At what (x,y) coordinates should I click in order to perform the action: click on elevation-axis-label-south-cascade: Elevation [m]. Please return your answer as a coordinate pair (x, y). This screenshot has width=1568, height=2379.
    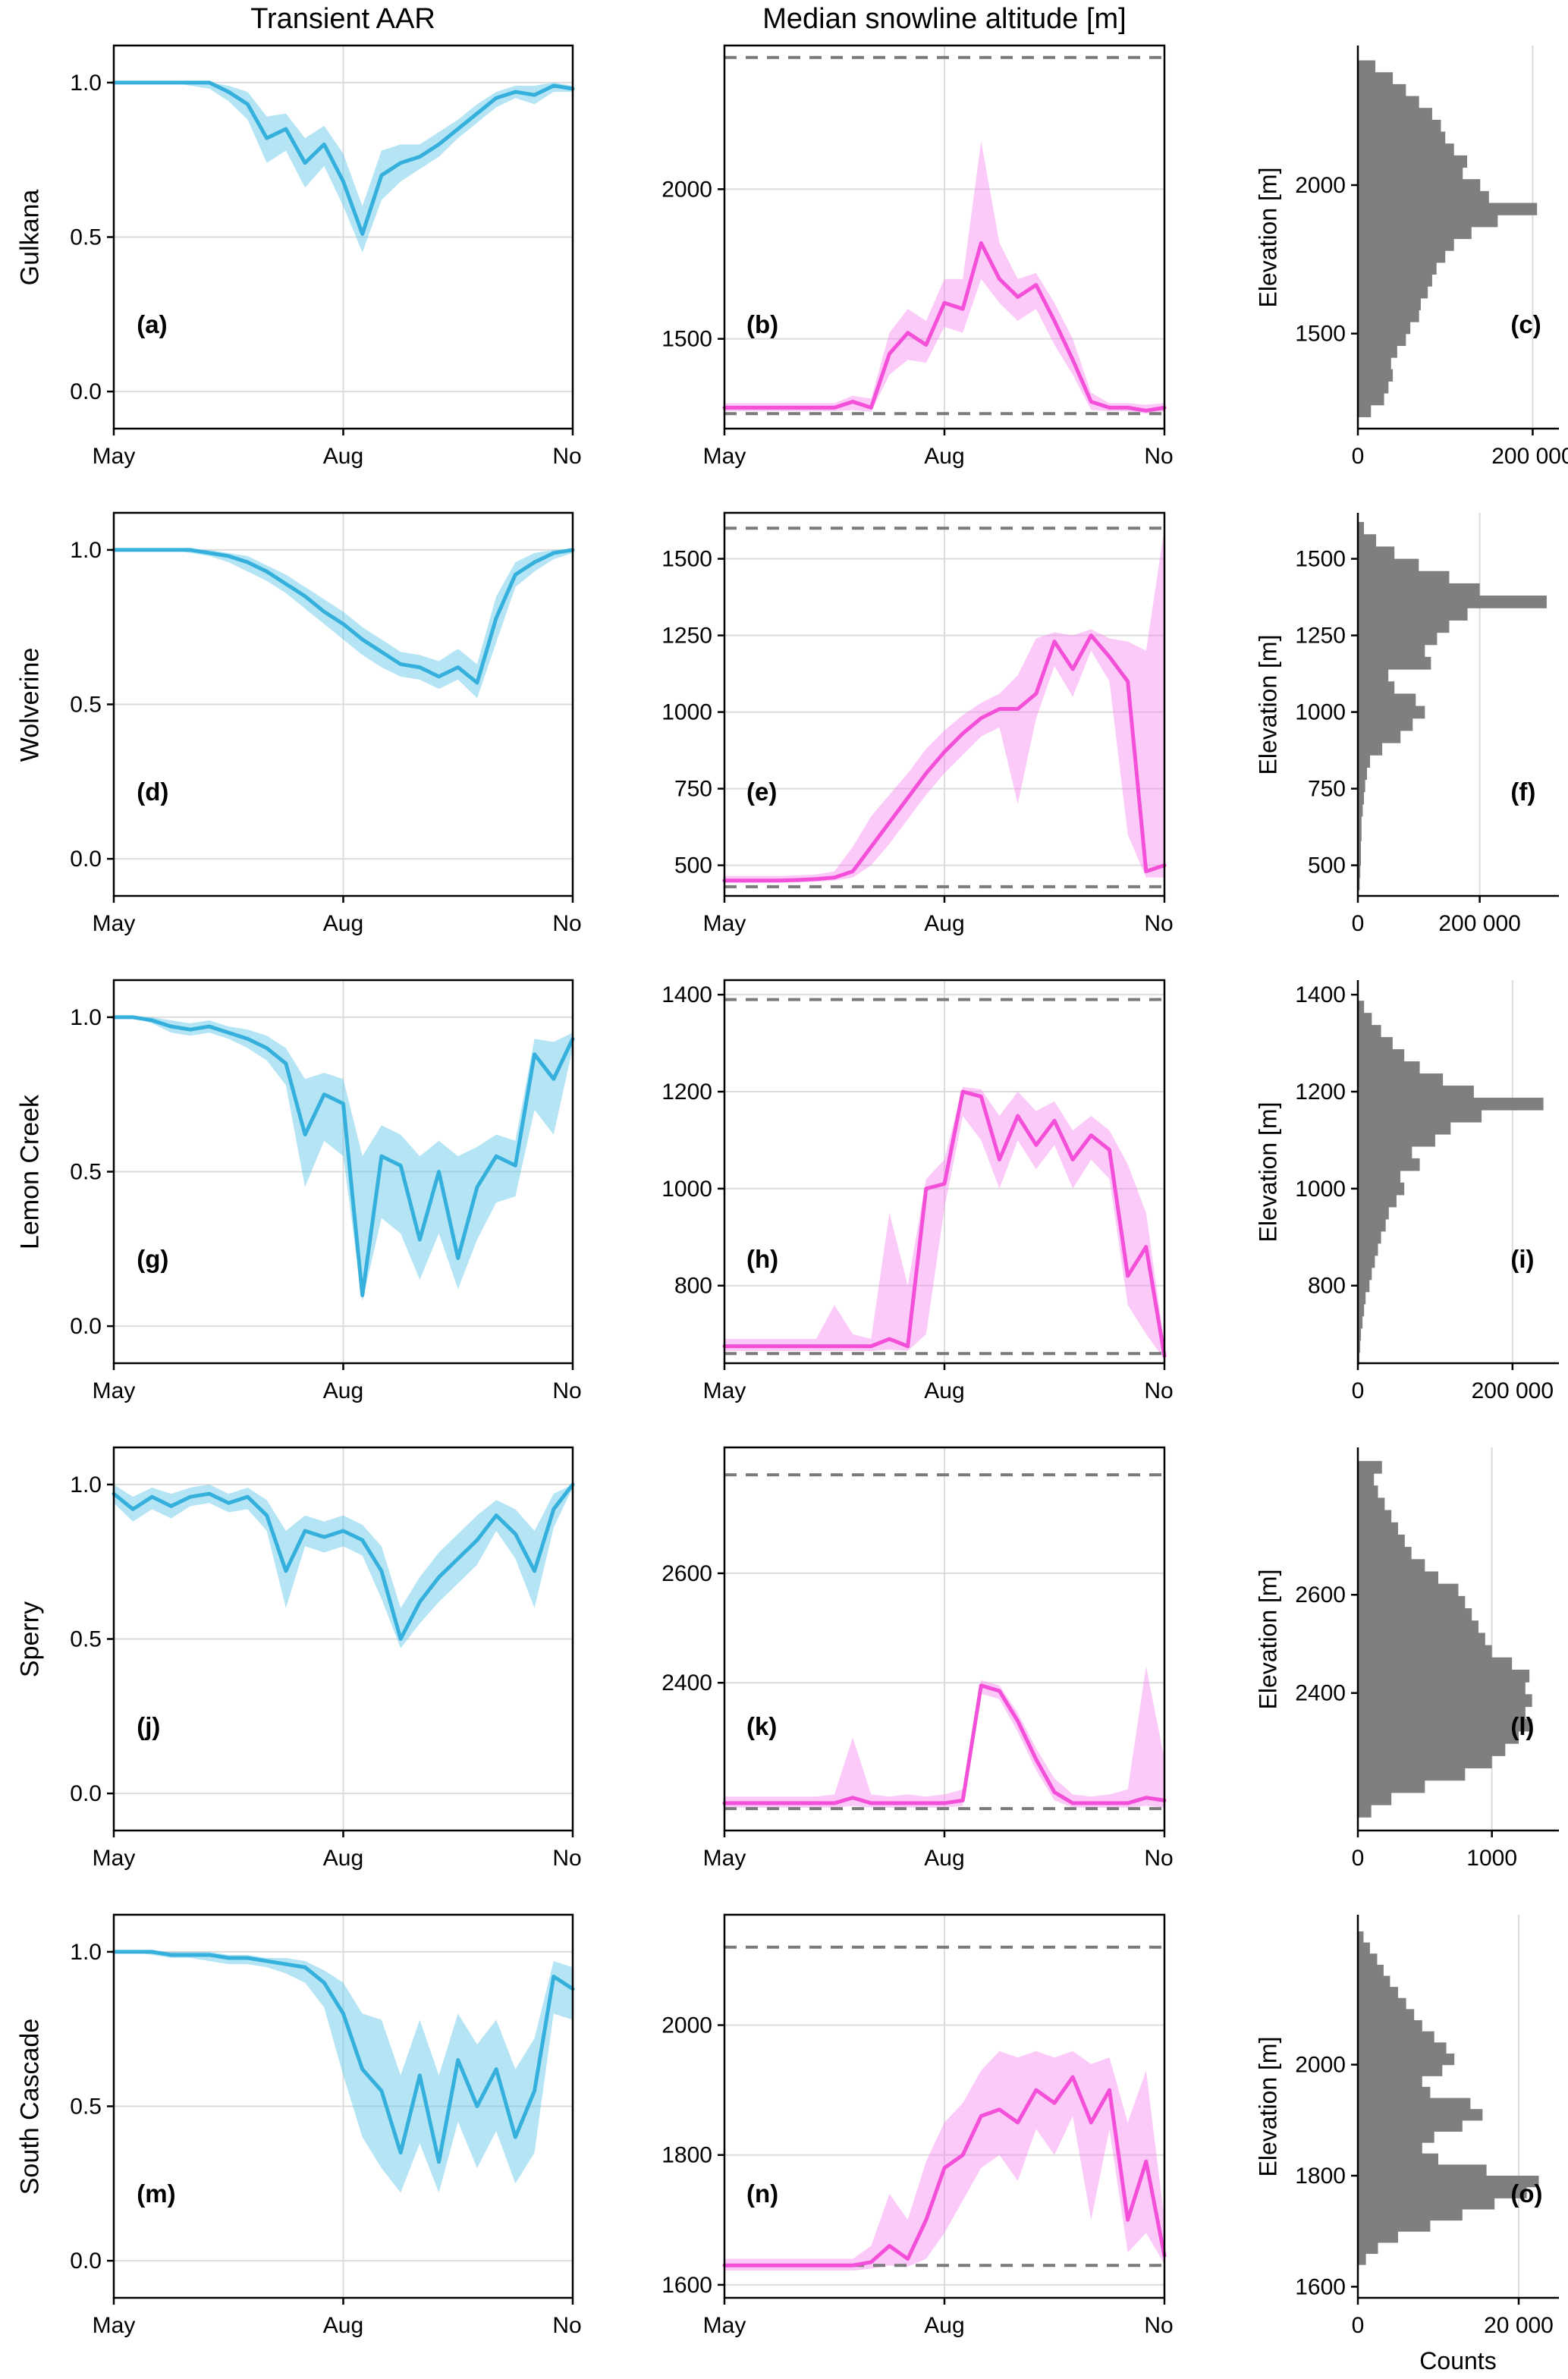
    Looking at the image, I should click on (1268, 2106).